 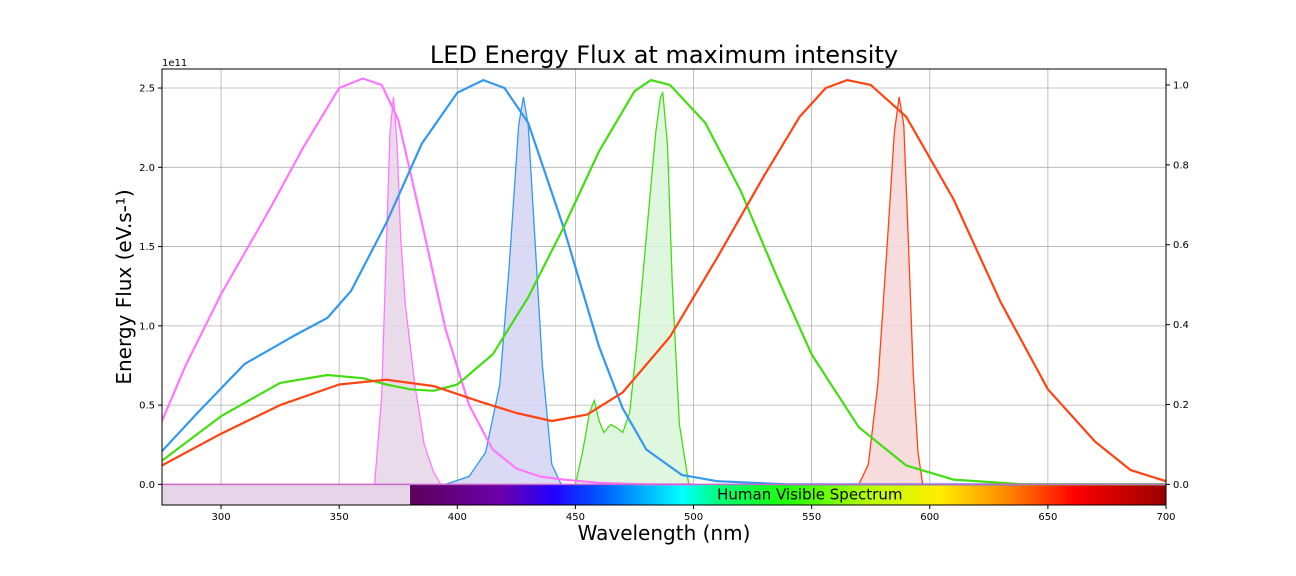 I want to click on y-tick-label: 2.0, so click(x=147, y=168).